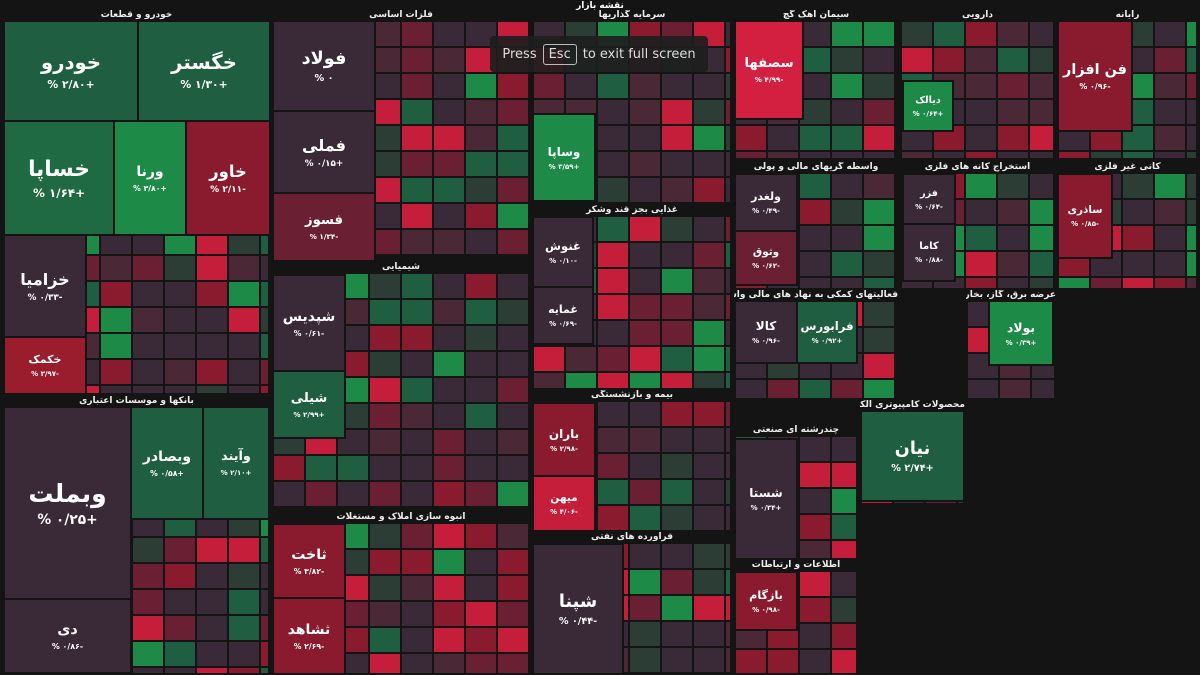 The image size is (1200, 675). Describe the element at coordinates (324, 220) in the screenshot. I see `stock-name: فسوز` at that location.